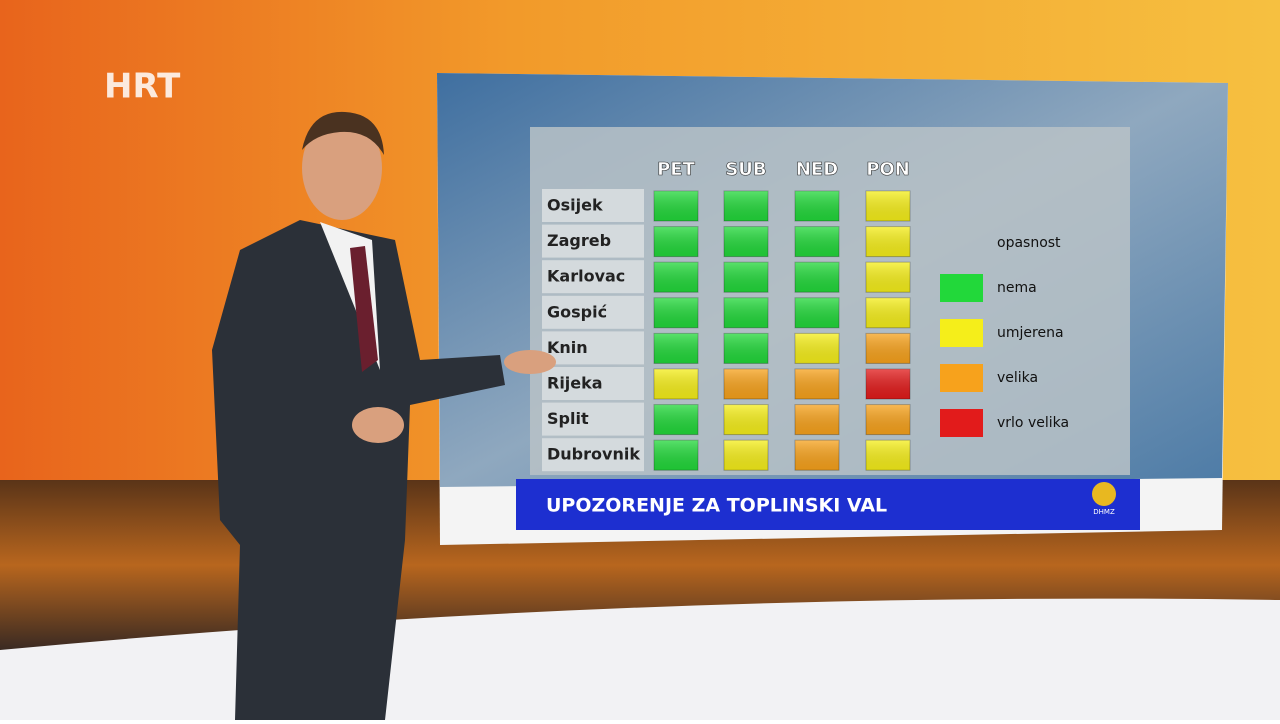  I want to click on legend-label: umjerena, so click(1030, 333).